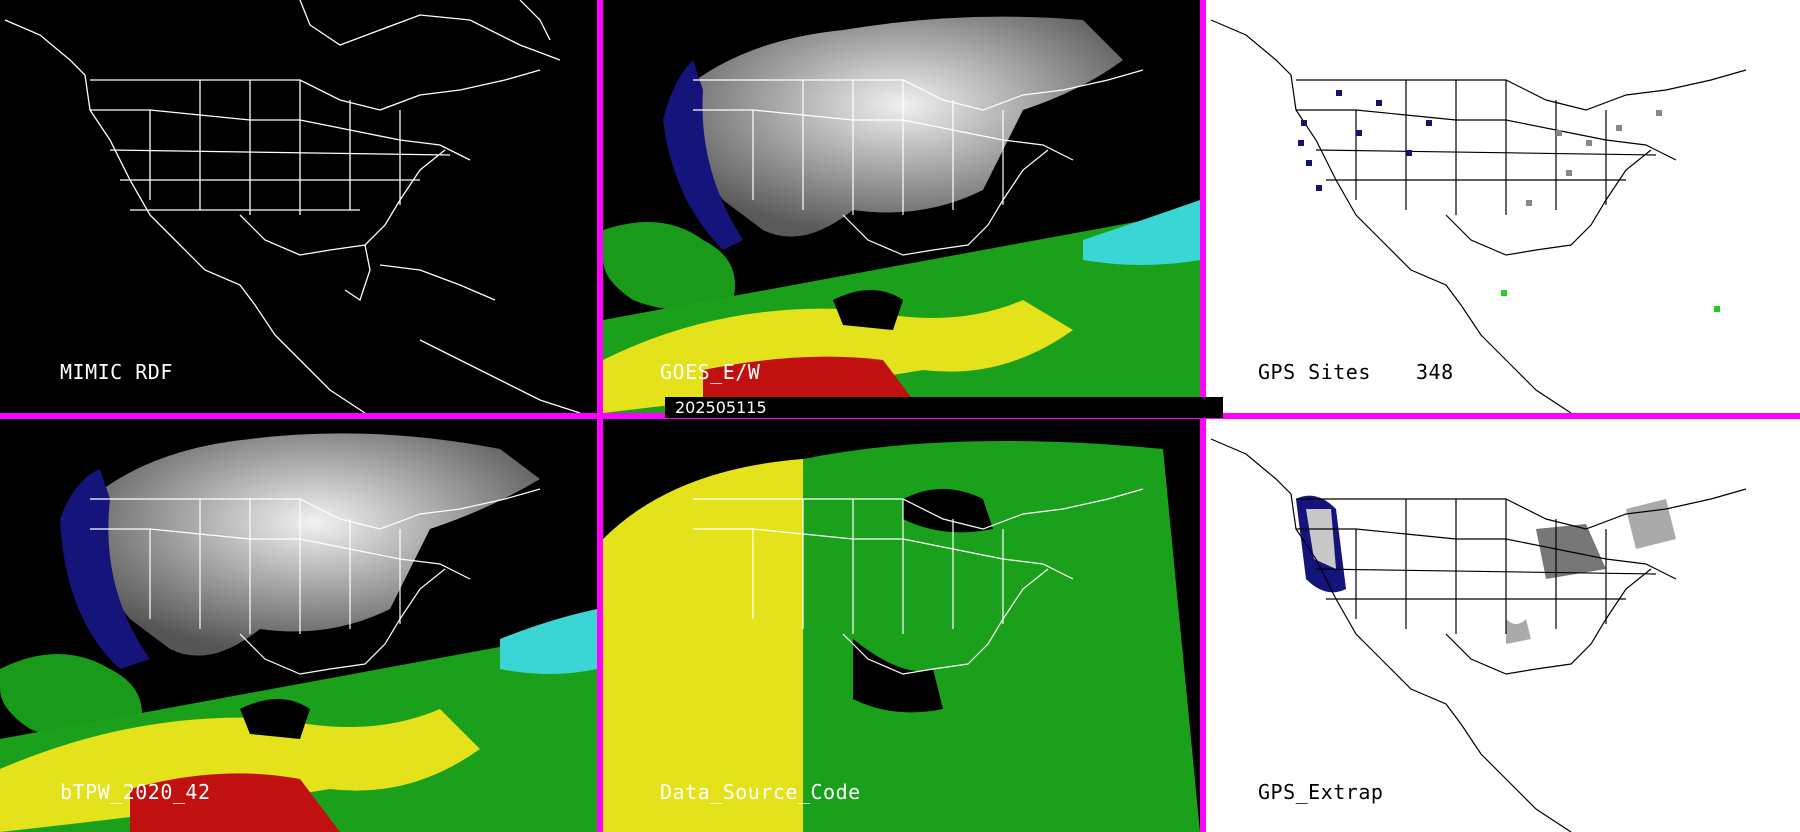 This screenshot has height=832, width=1800. Describe the element at coordinates (1478, 216) in the screenshot. I see `map-gps-sites` at that location.